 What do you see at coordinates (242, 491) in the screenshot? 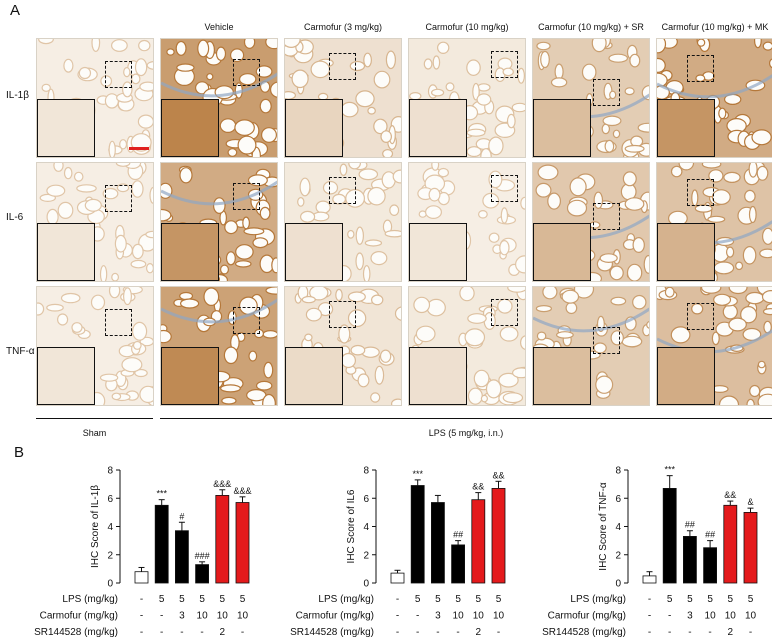
I see `significance-marker: &&&` at bounding box center [242, 491].